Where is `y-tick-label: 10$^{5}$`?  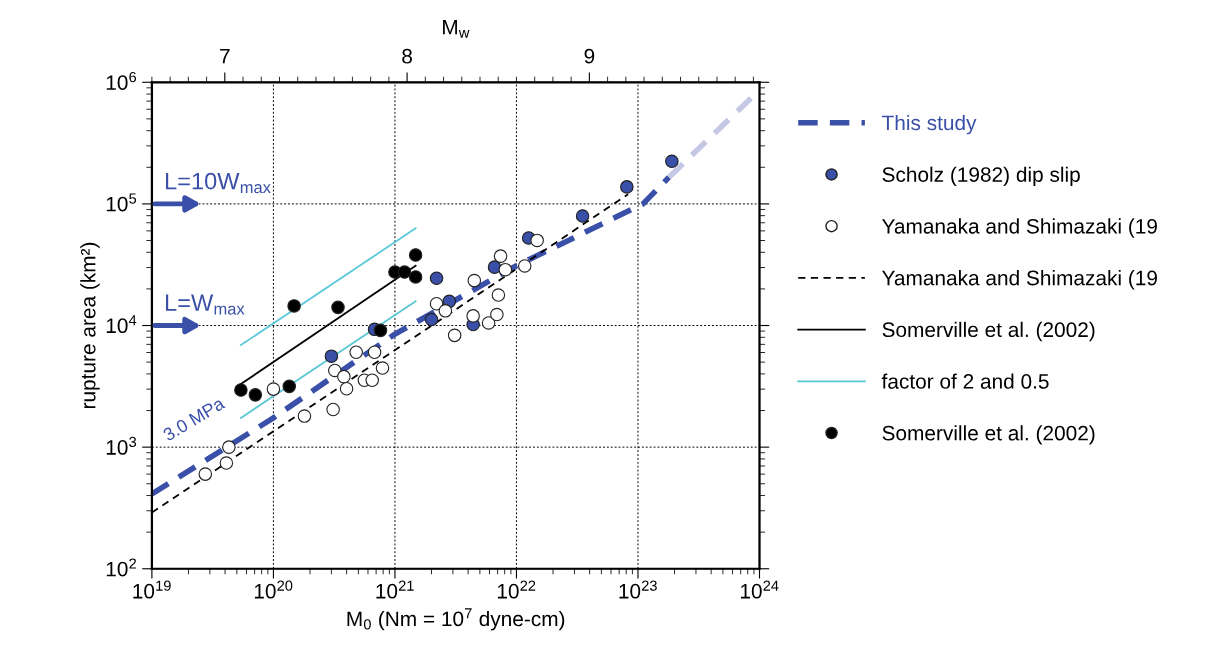
y-tick-label: 10$^{5}$ is located at coordinates (121, 202).